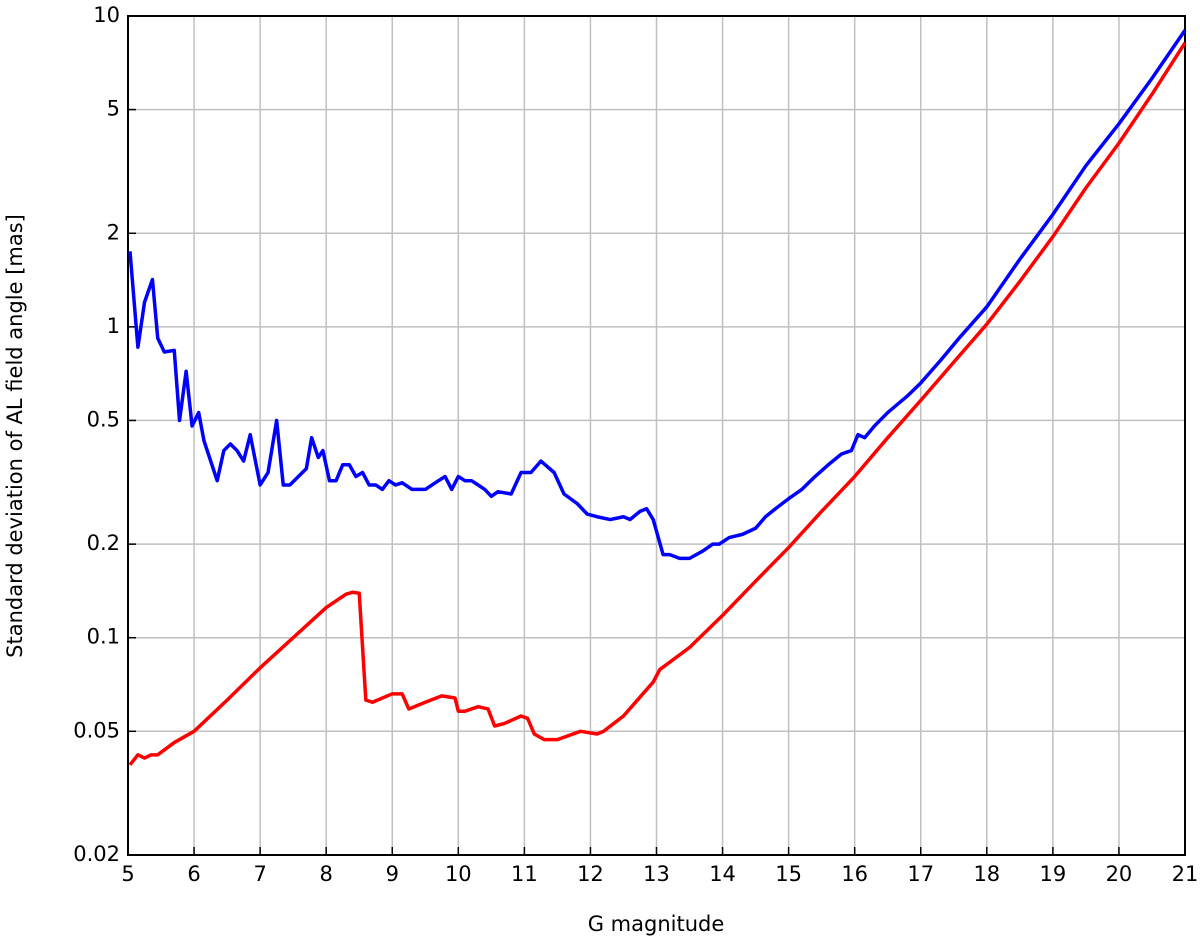  I want to click on x-axis-label: G magnitude, so click(656, 924).